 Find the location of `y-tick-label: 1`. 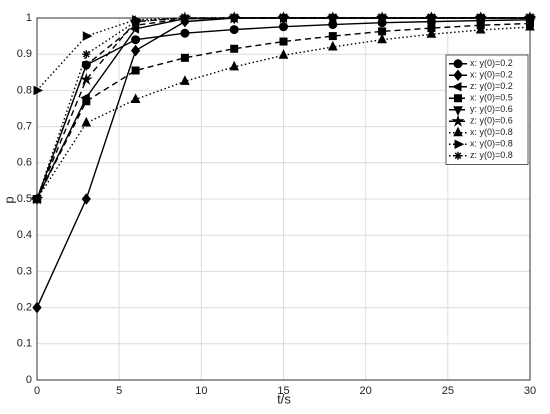

y-tick-label: 1 is located at coordinates (29, 18).